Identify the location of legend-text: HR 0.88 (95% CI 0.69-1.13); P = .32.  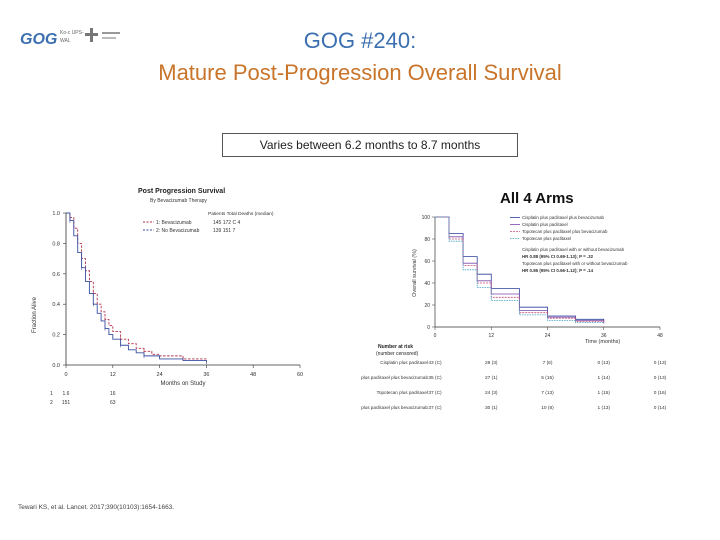
(558, 256).